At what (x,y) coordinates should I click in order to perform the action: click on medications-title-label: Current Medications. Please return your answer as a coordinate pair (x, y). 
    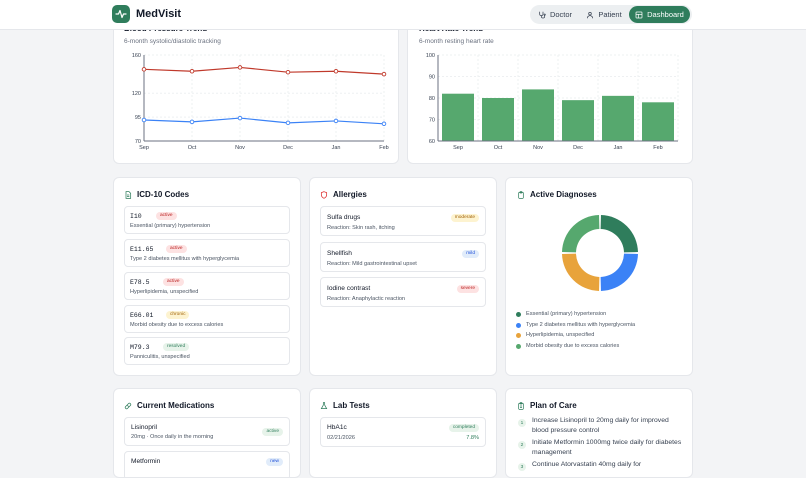
    Looking at the image, I should click on (176, 405).